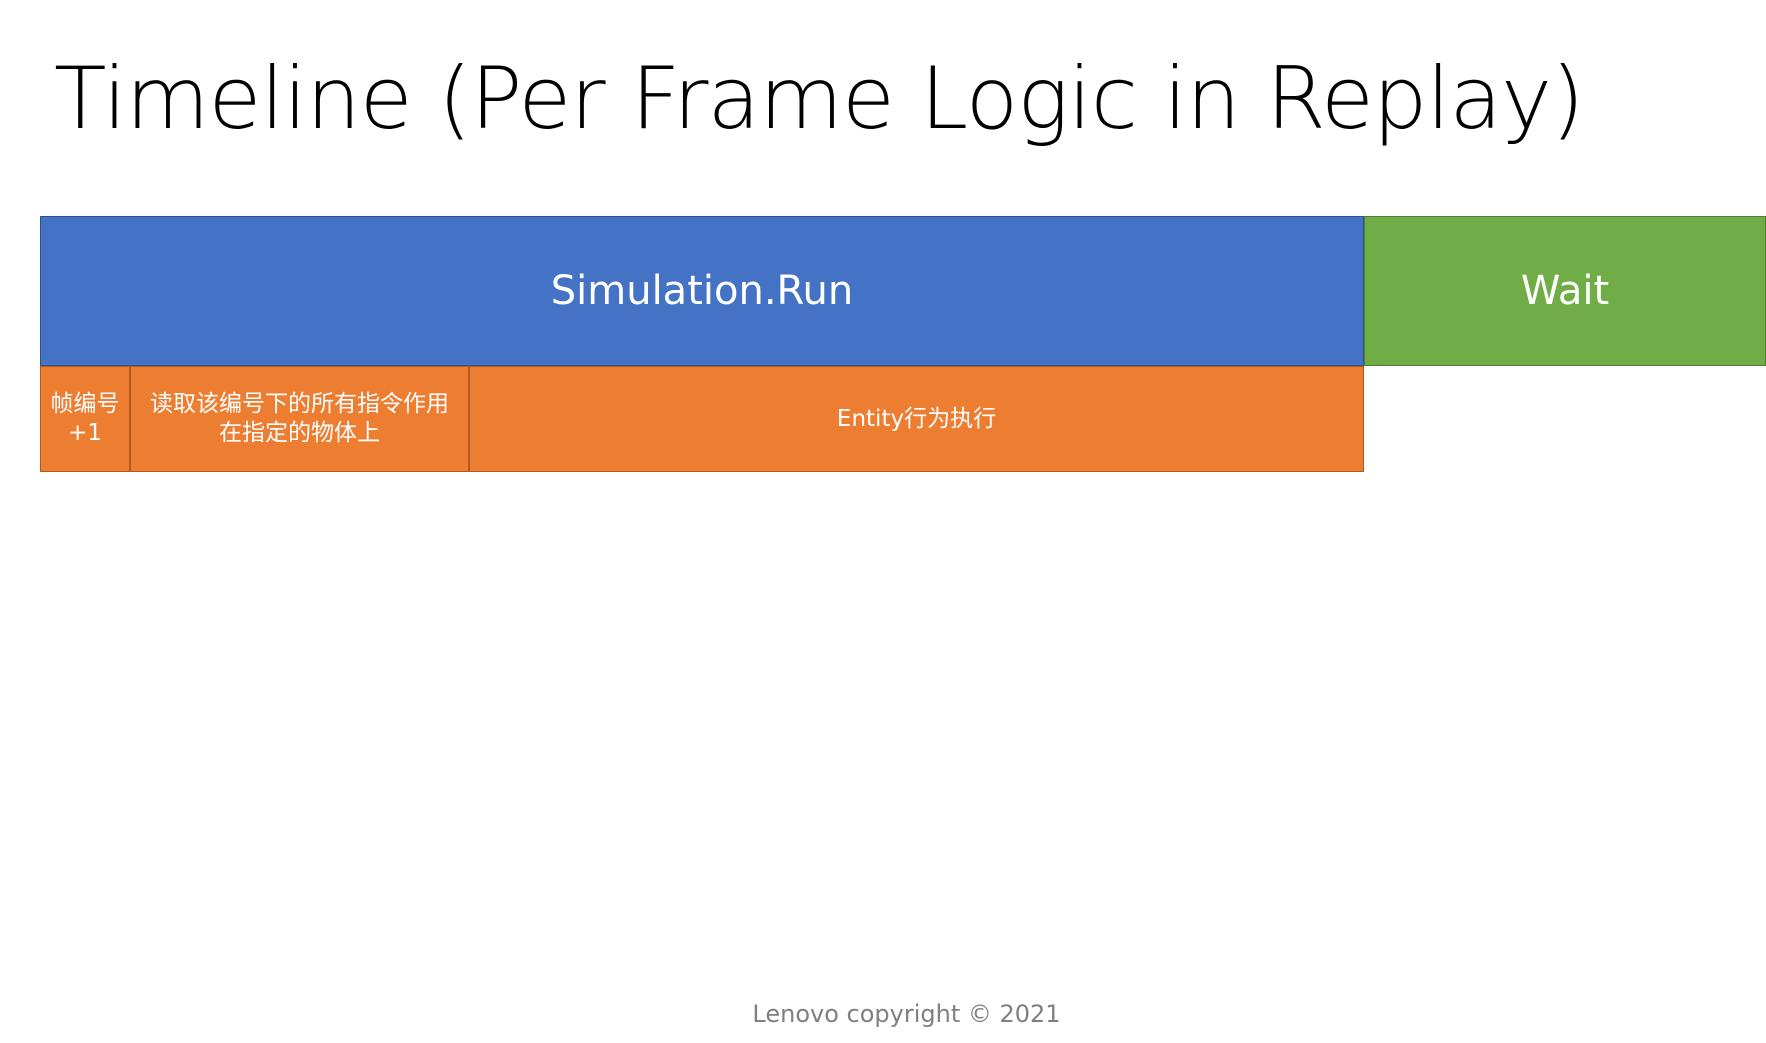 The height and width of the screenshot is (1043, 1766). I want to click on step-frame-increment: 帧编号+1, so click(85, 419).